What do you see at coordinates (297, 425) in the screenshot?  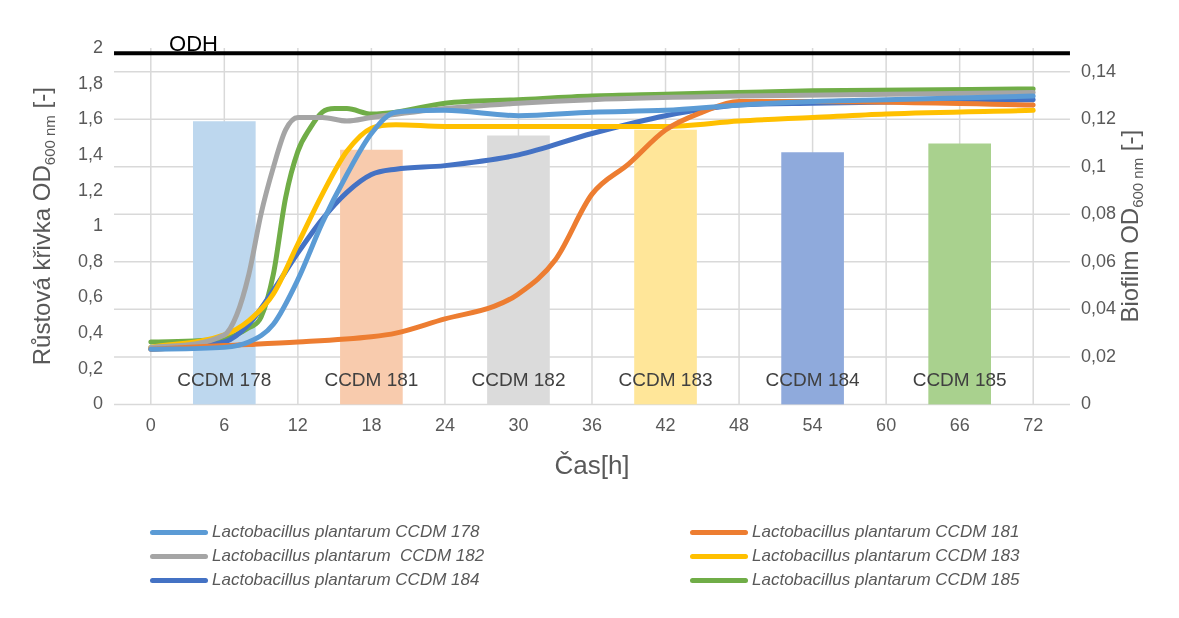 I see `x-tick-label: 12` at bounding box center [297, 425].